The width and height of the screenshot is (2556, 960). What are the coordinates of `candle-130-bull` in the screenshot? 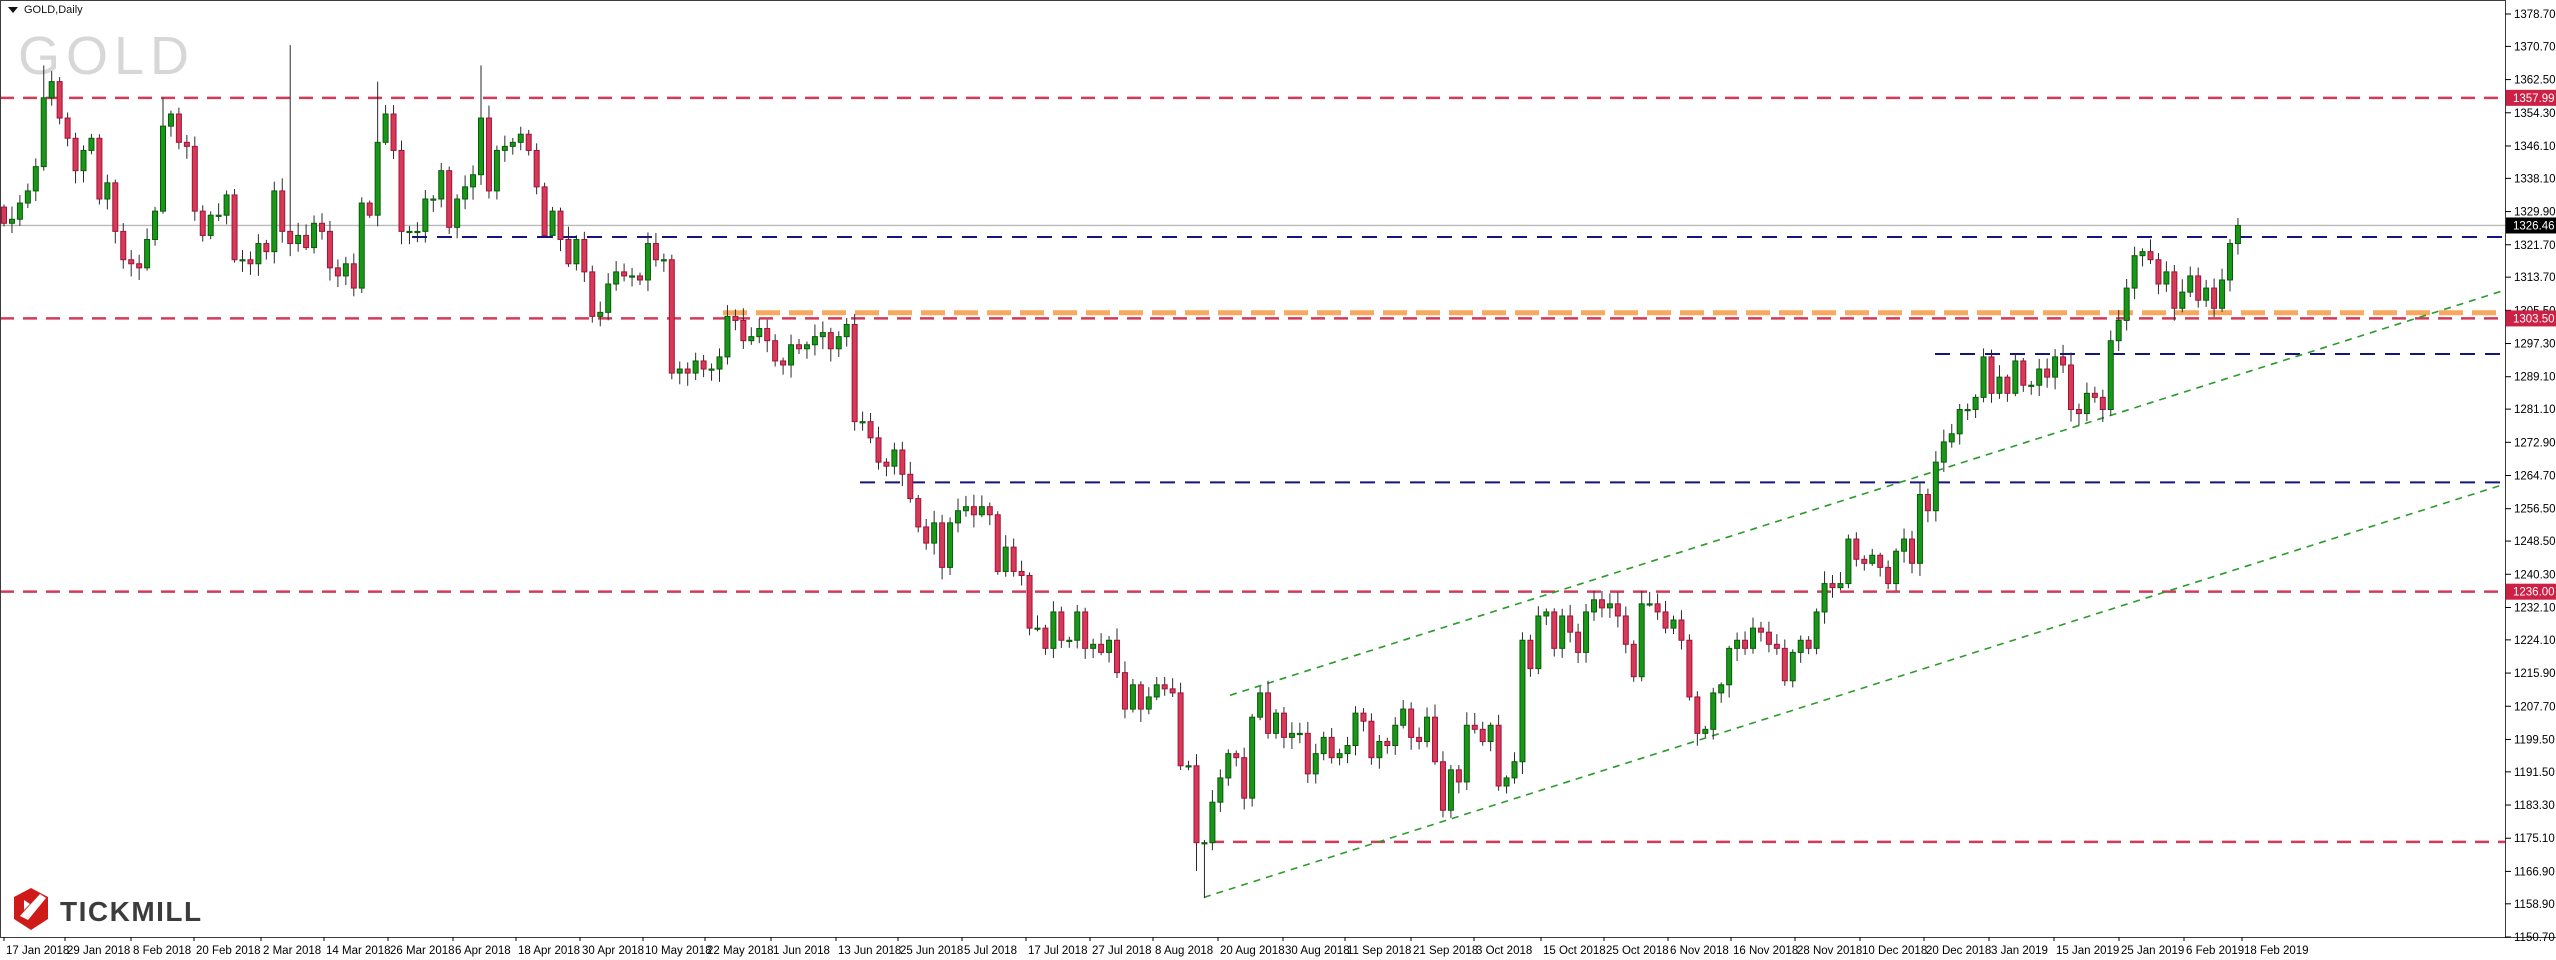 It's located at (1037, 623).